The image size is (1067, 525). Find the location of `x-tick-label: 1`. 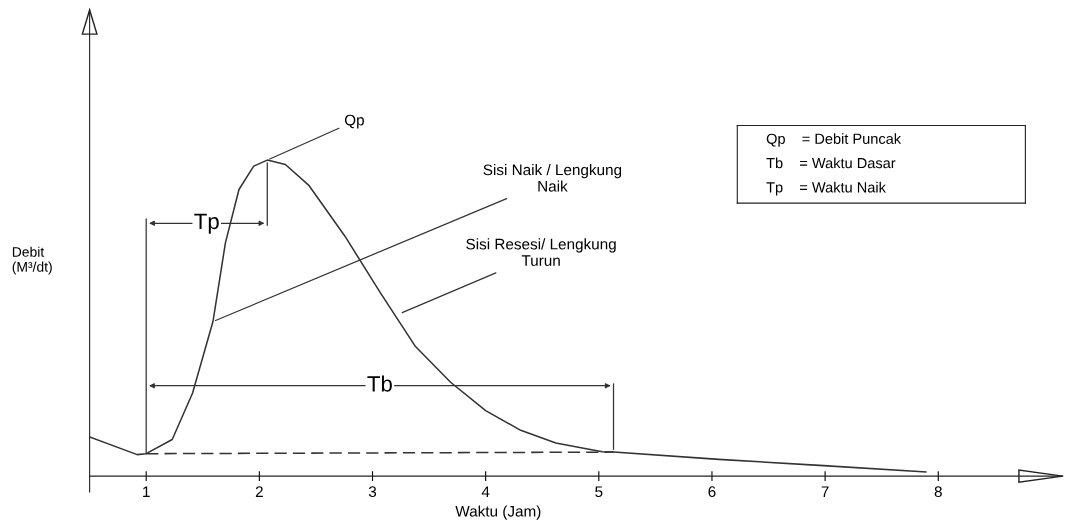

x-tick-label: 1 is located at coordinates (146, 491).